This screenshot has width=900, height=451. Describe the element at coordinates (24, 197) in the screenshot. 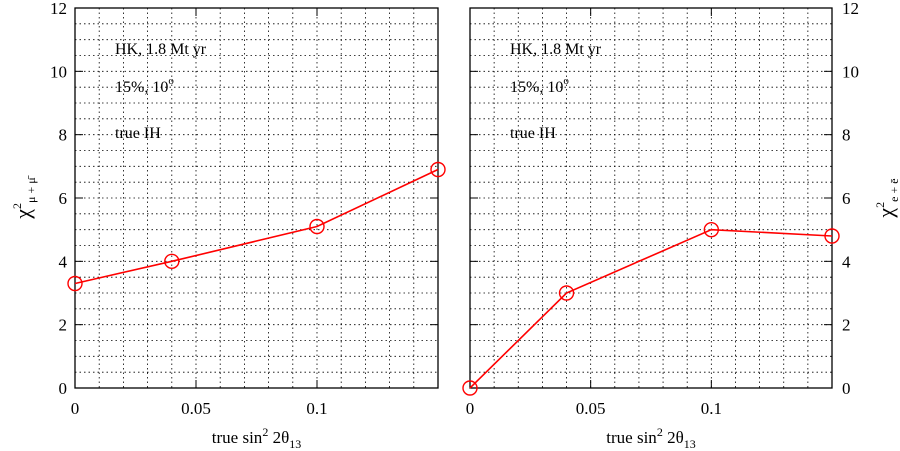

I see `y-axis-label: χ2μ + μ̄` at that location.